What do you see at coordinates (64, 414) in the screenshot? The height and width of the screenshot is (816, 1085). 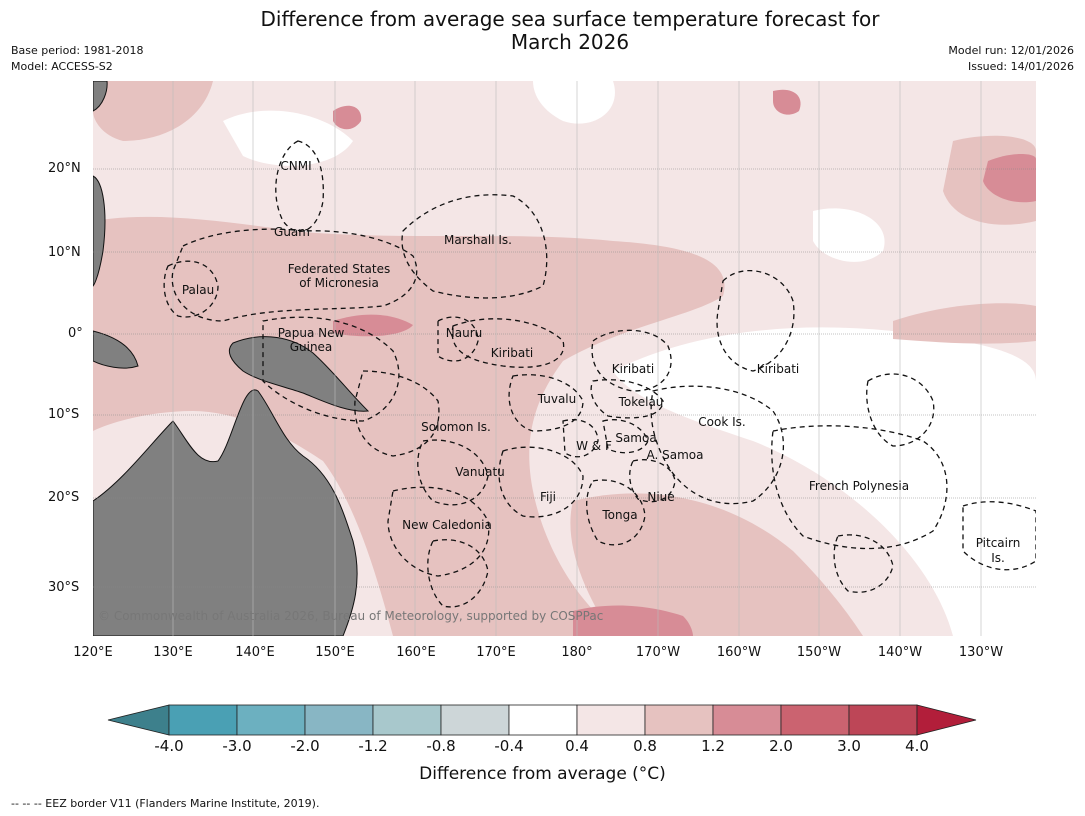 I see `lat-label-10s: 10°S` at bounding box center [64, 414].